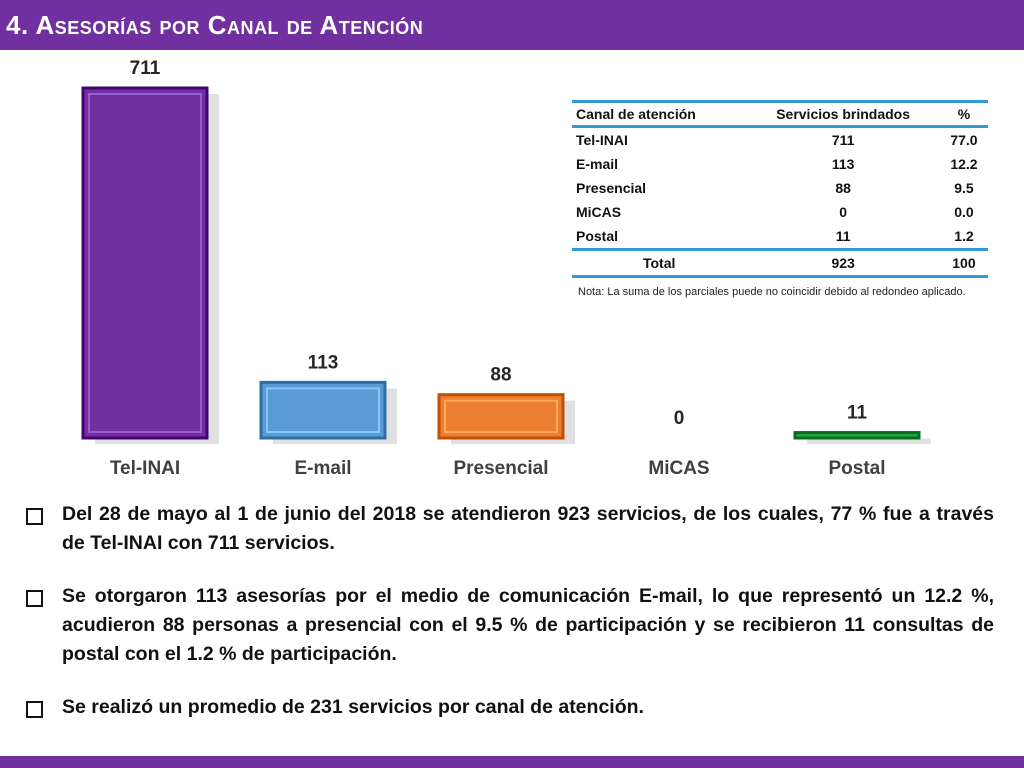  What do you see at coordinates (780, 164) in the screenshot?
I see `table-row: E-mail 113 12.2` at bounding box center [780, 164].